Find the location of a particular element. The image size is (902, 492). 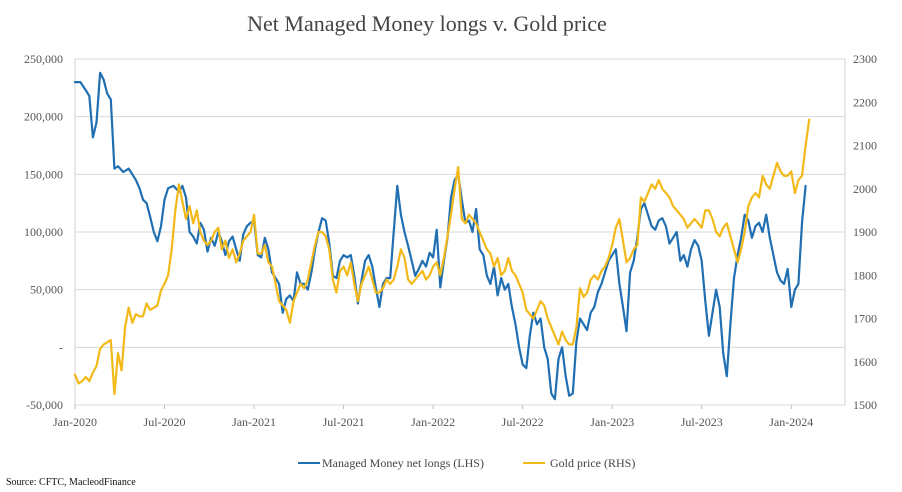

right-axis-ticks: 1500 1600 1700 1800 1900 2000 2100 2200 2300 is located at coordinates (865, 232).